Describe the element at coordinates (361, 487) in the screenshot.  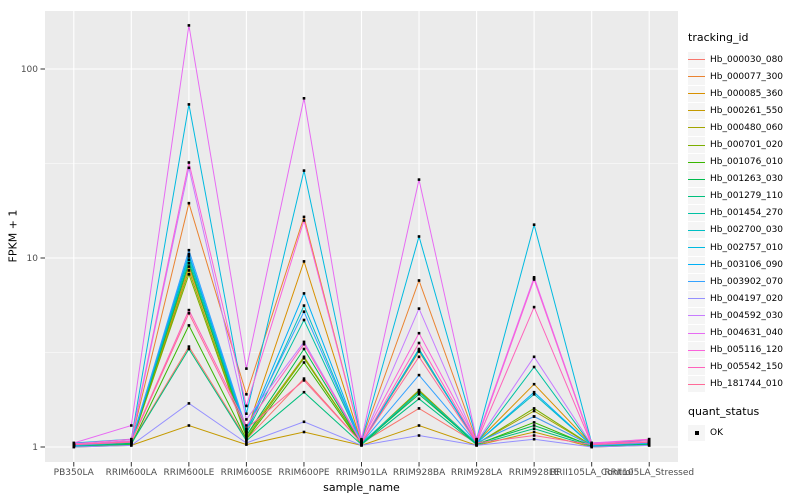
I see `x-axis-title: sample_name` at that location.